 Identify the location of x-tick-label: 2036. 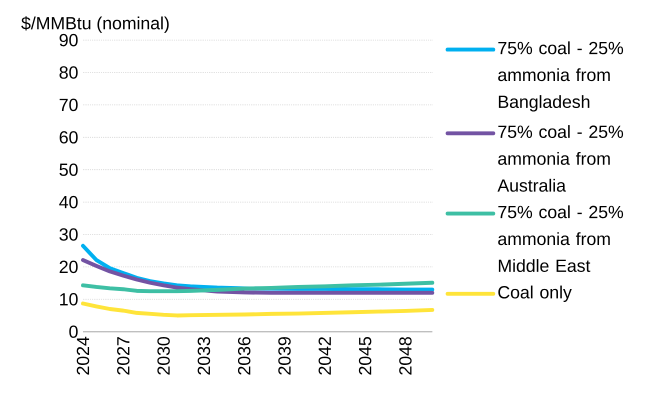
(244, 355).